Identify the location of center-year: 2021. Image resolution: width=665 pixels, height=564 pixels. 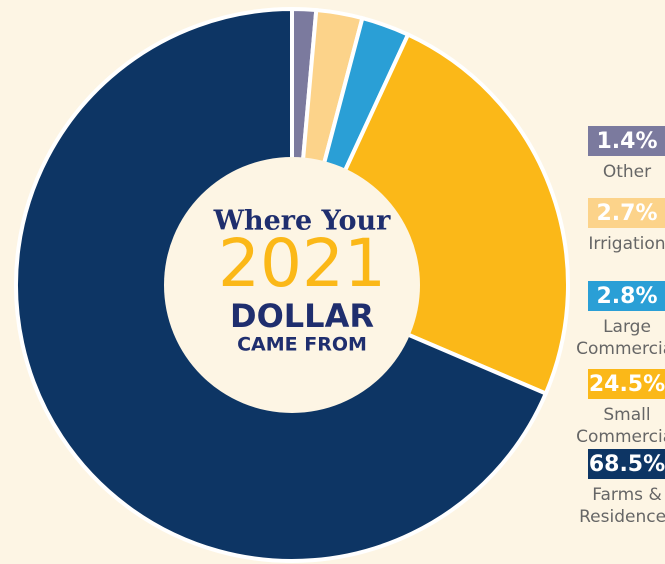
(302, 263).